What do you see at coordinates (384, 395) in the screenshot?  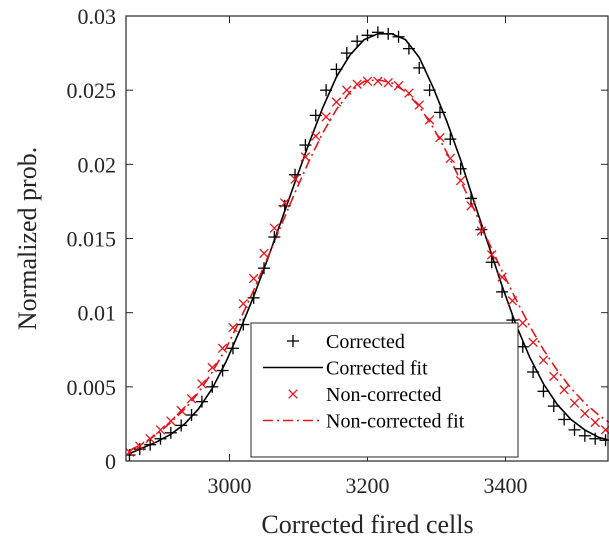 I see `legend-label-non-corrected: Non-corrected` at bounding box center [384, 395].